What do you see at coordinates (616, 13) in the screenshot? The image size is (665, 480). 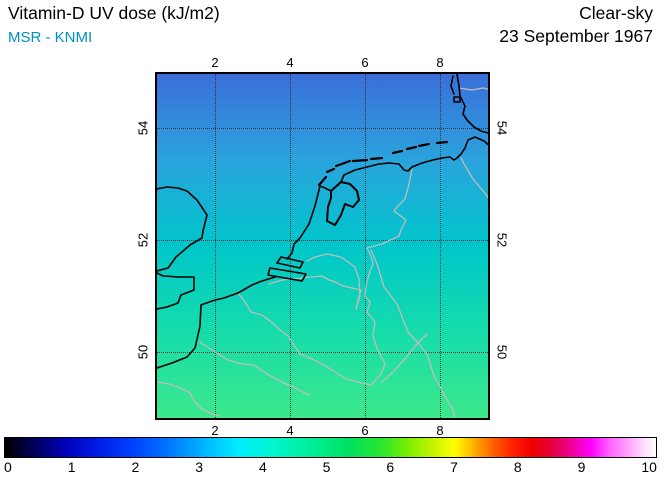 I see `sky-condition-label: Clear-sky` at bounding box center [616, 13].